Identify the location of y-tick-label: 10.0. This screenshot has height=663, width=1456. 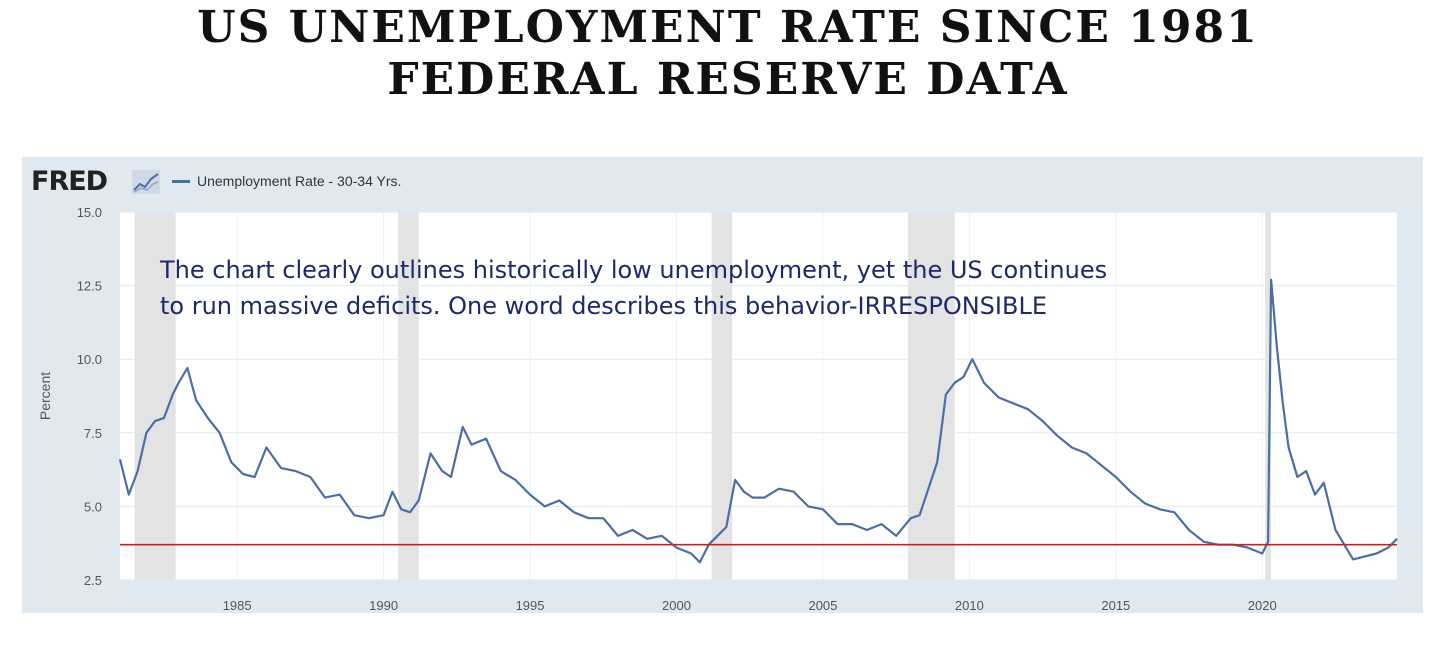
(89, 359).